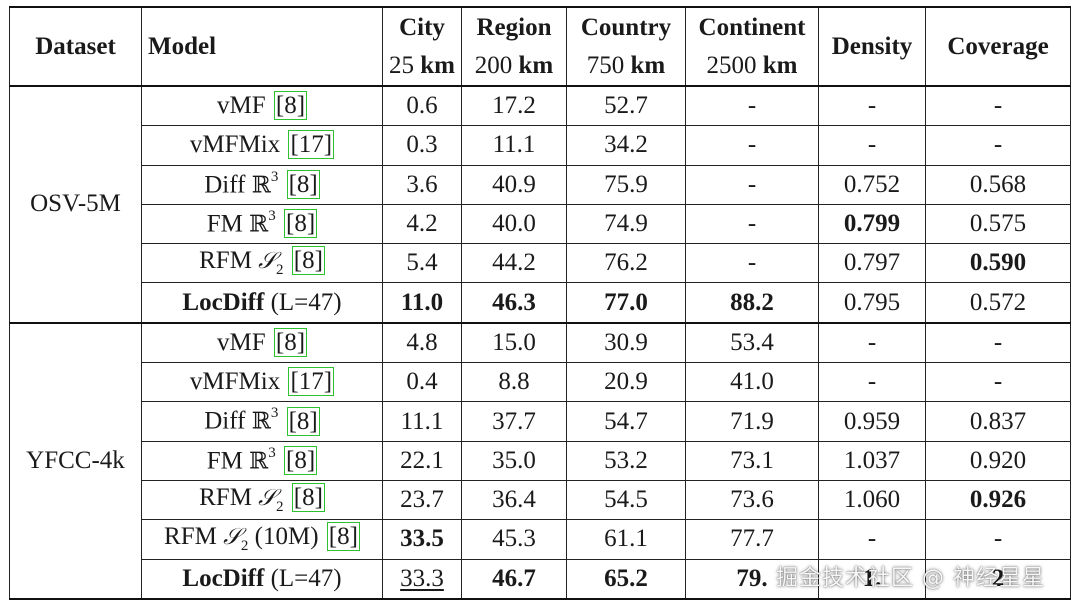 The image size is (1080, 606). I want to click on country-cell: 54.7, so click(626, 421).